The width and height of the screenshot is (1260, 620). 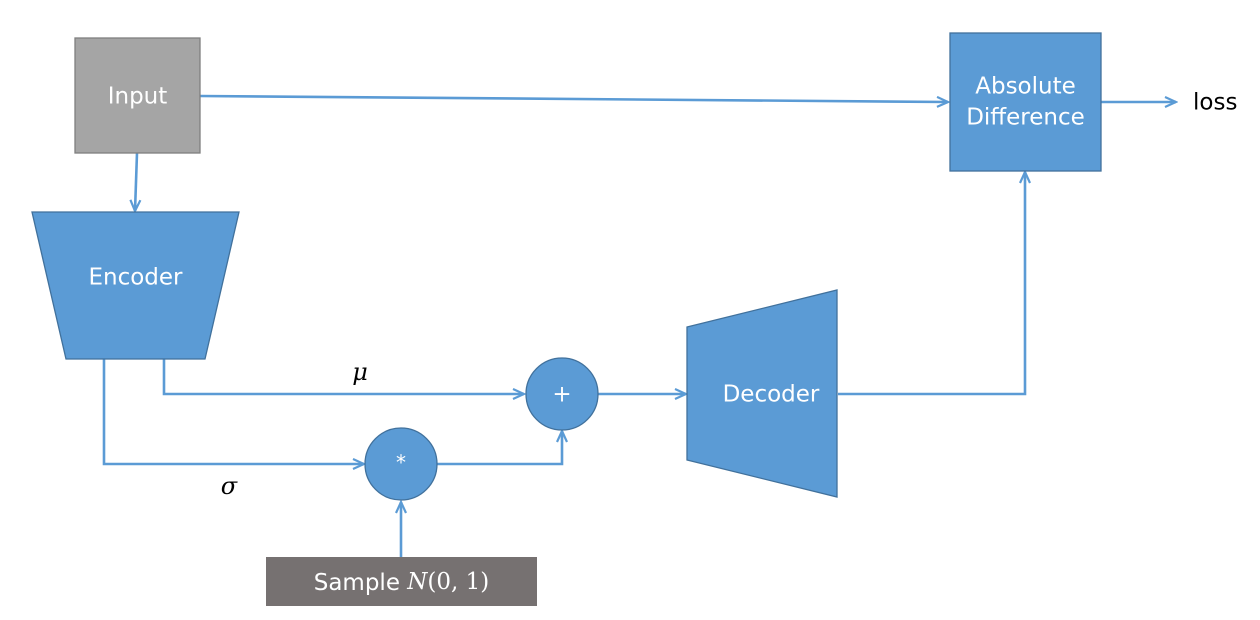 I want to click on sigma-label: σ, so click(x=229, y=486).